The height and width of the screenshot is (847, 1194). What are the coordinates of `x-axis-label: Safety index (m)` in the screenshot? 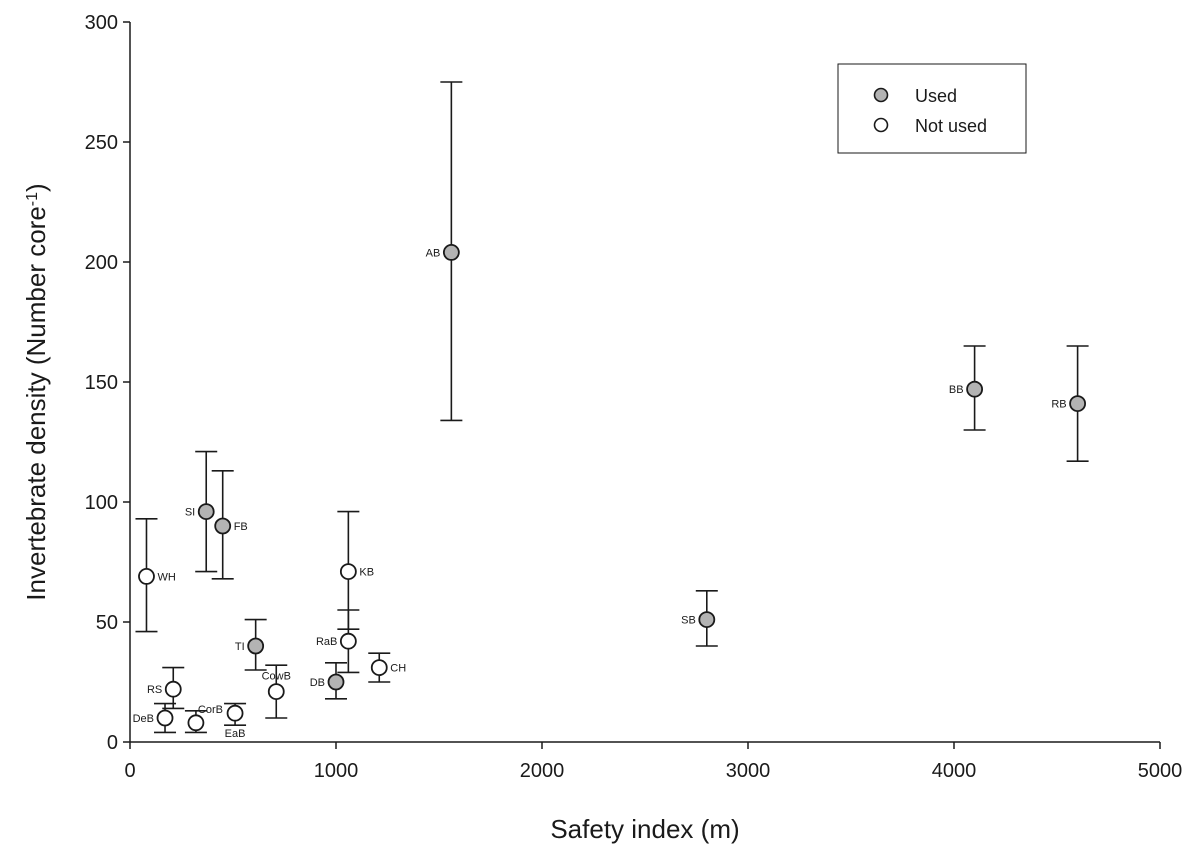 It's located at (644, 829).